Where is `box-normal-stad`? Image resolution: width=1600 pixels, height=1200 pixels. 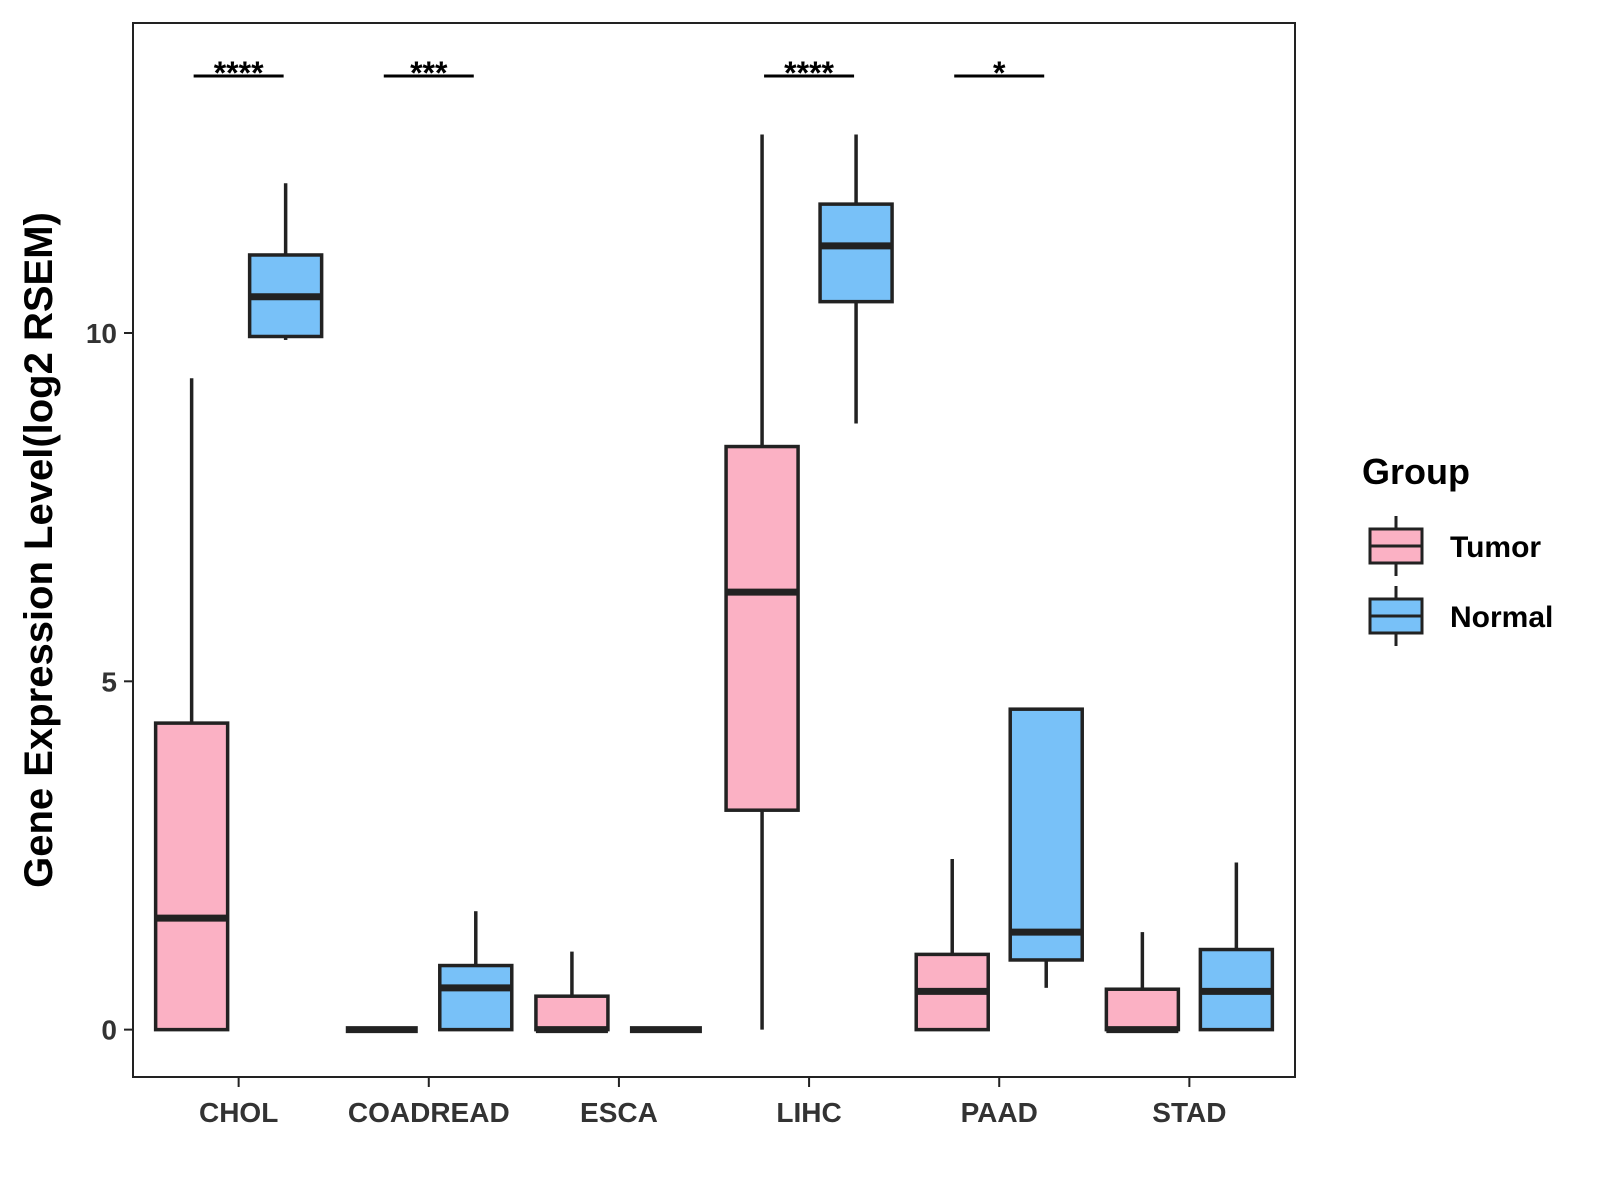 box-normal-stad is located at coordinates (1236, 947).